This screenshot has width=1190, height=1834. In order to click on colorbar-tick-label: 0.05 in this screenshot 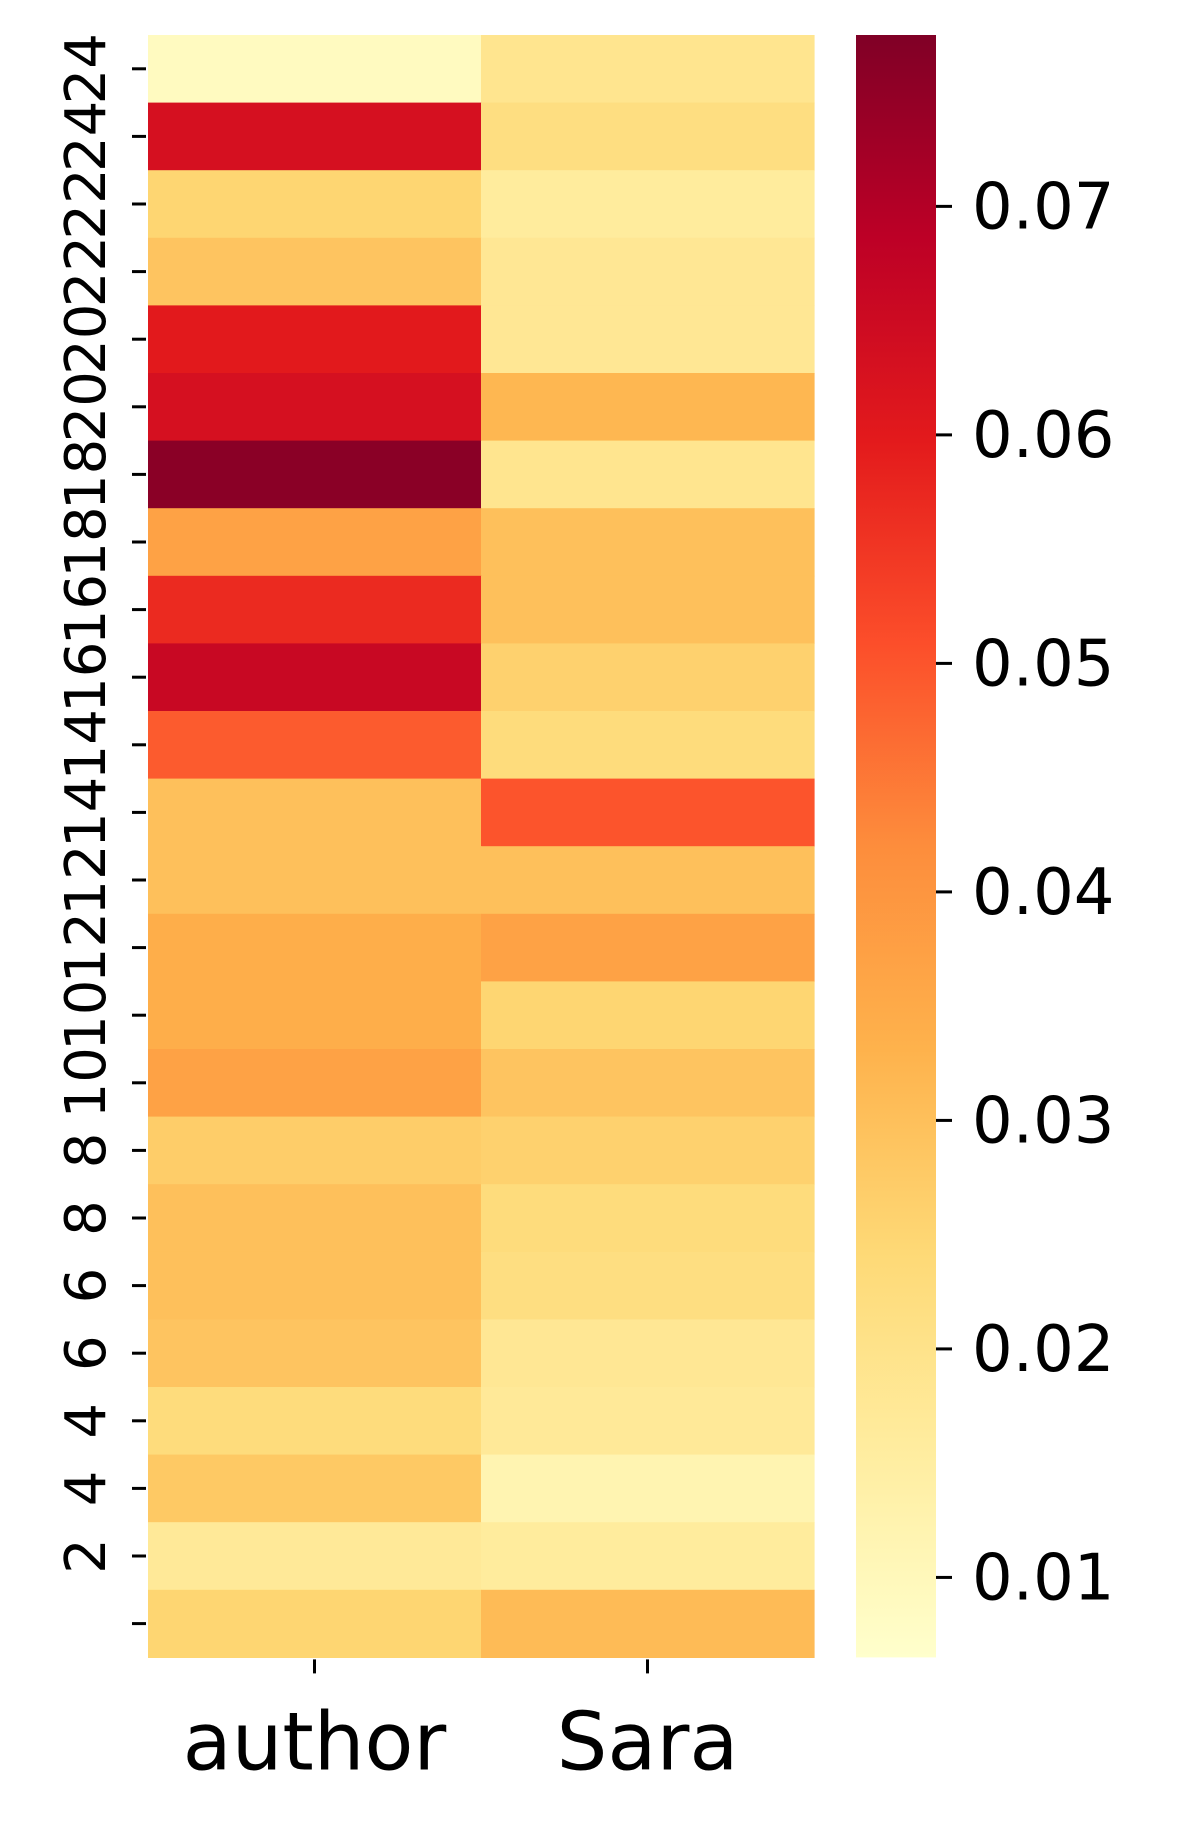, I will do `click(1043, 664)`.